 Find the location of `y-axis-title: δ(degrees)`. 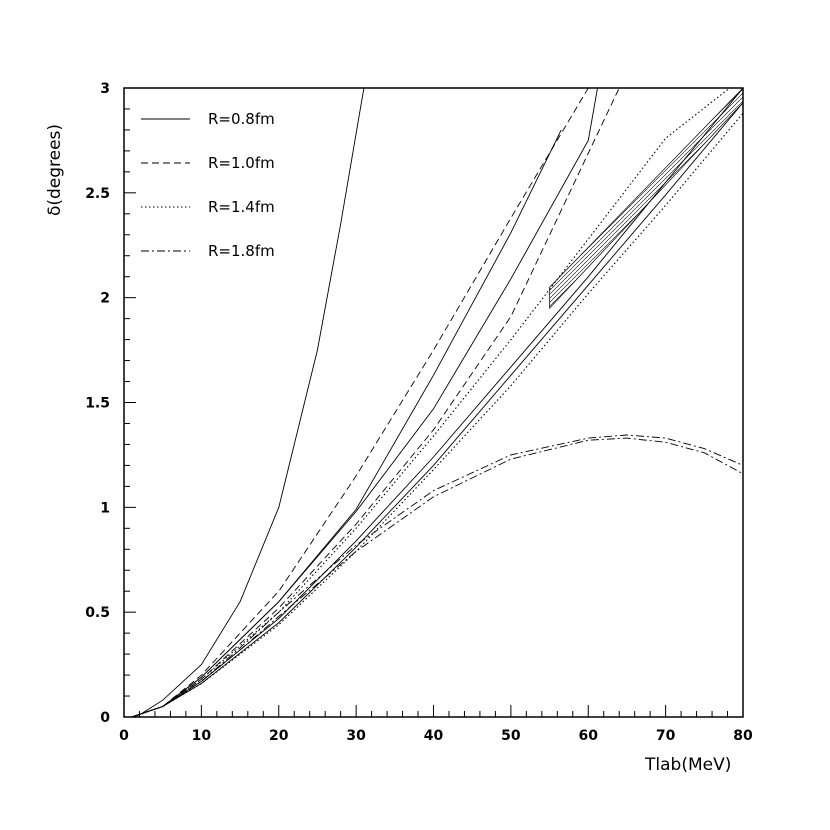

y-axis-title: δ(degrees) is located at coordinates (55, 170).